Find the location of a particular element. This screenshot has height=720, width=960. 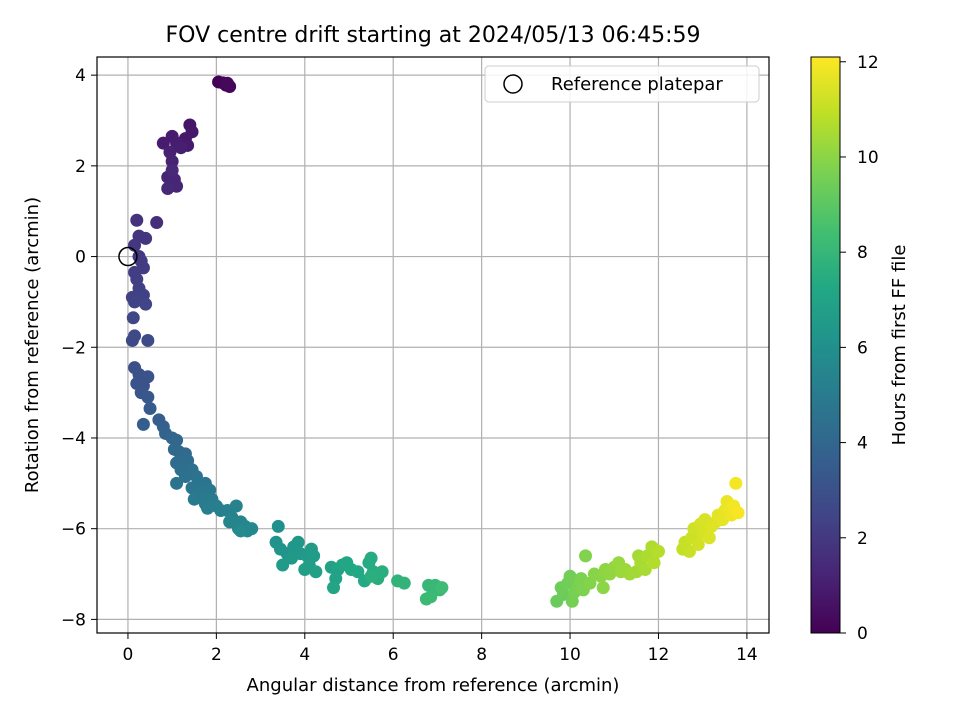

colorbar-ticks: 0 2 4 6 8 10 12 is located at coordinates (859, 348).